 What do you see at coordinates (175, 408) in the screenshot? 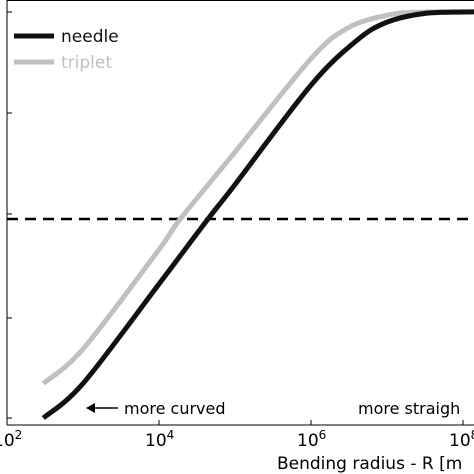
I see `annotation-more-curved: more curved` at bounding box center [175, 408].